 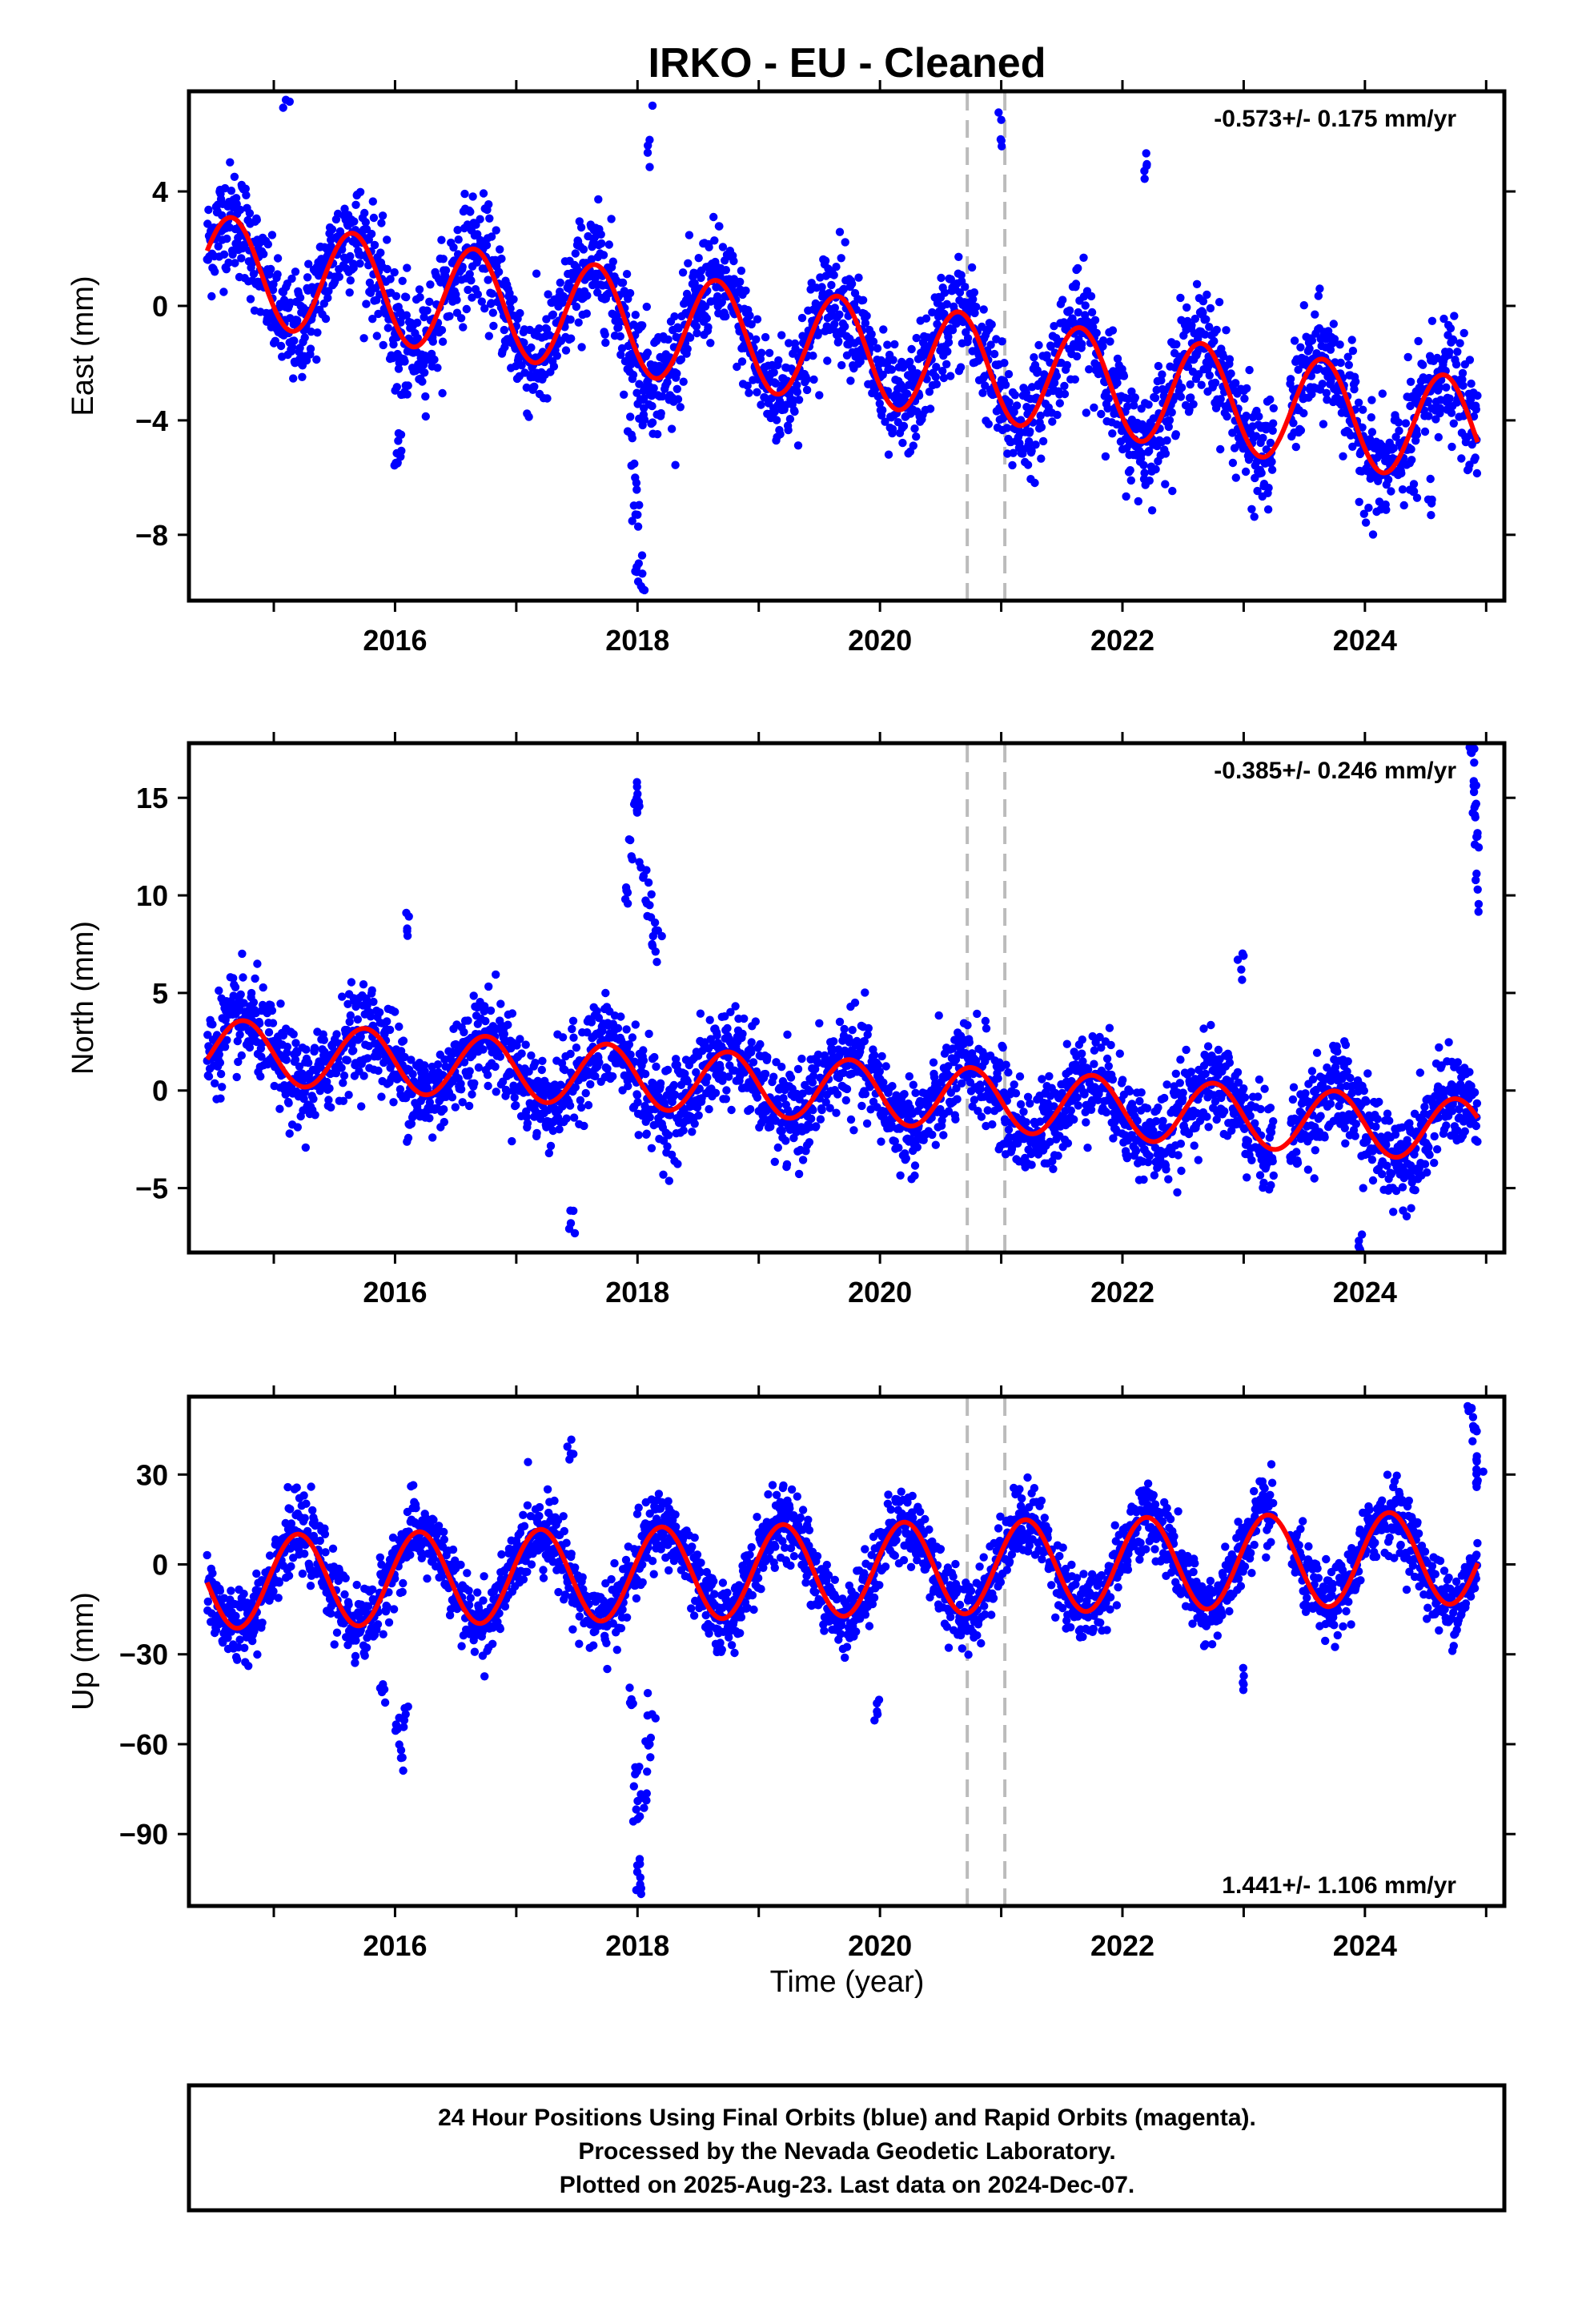 What do you see at coordinates (83, 345) in the screenshot?
I see `y-axis-label: East (mm)` at bounding box center [83, 345].